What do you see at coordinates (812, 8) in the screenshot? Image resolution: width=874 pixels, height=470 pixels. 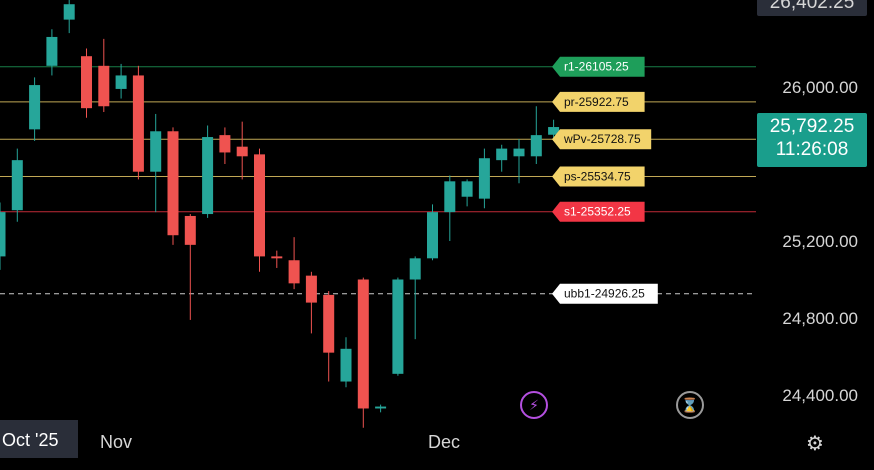 I see `top-price-label: 26,402.25` at bounding box center [812, 8].